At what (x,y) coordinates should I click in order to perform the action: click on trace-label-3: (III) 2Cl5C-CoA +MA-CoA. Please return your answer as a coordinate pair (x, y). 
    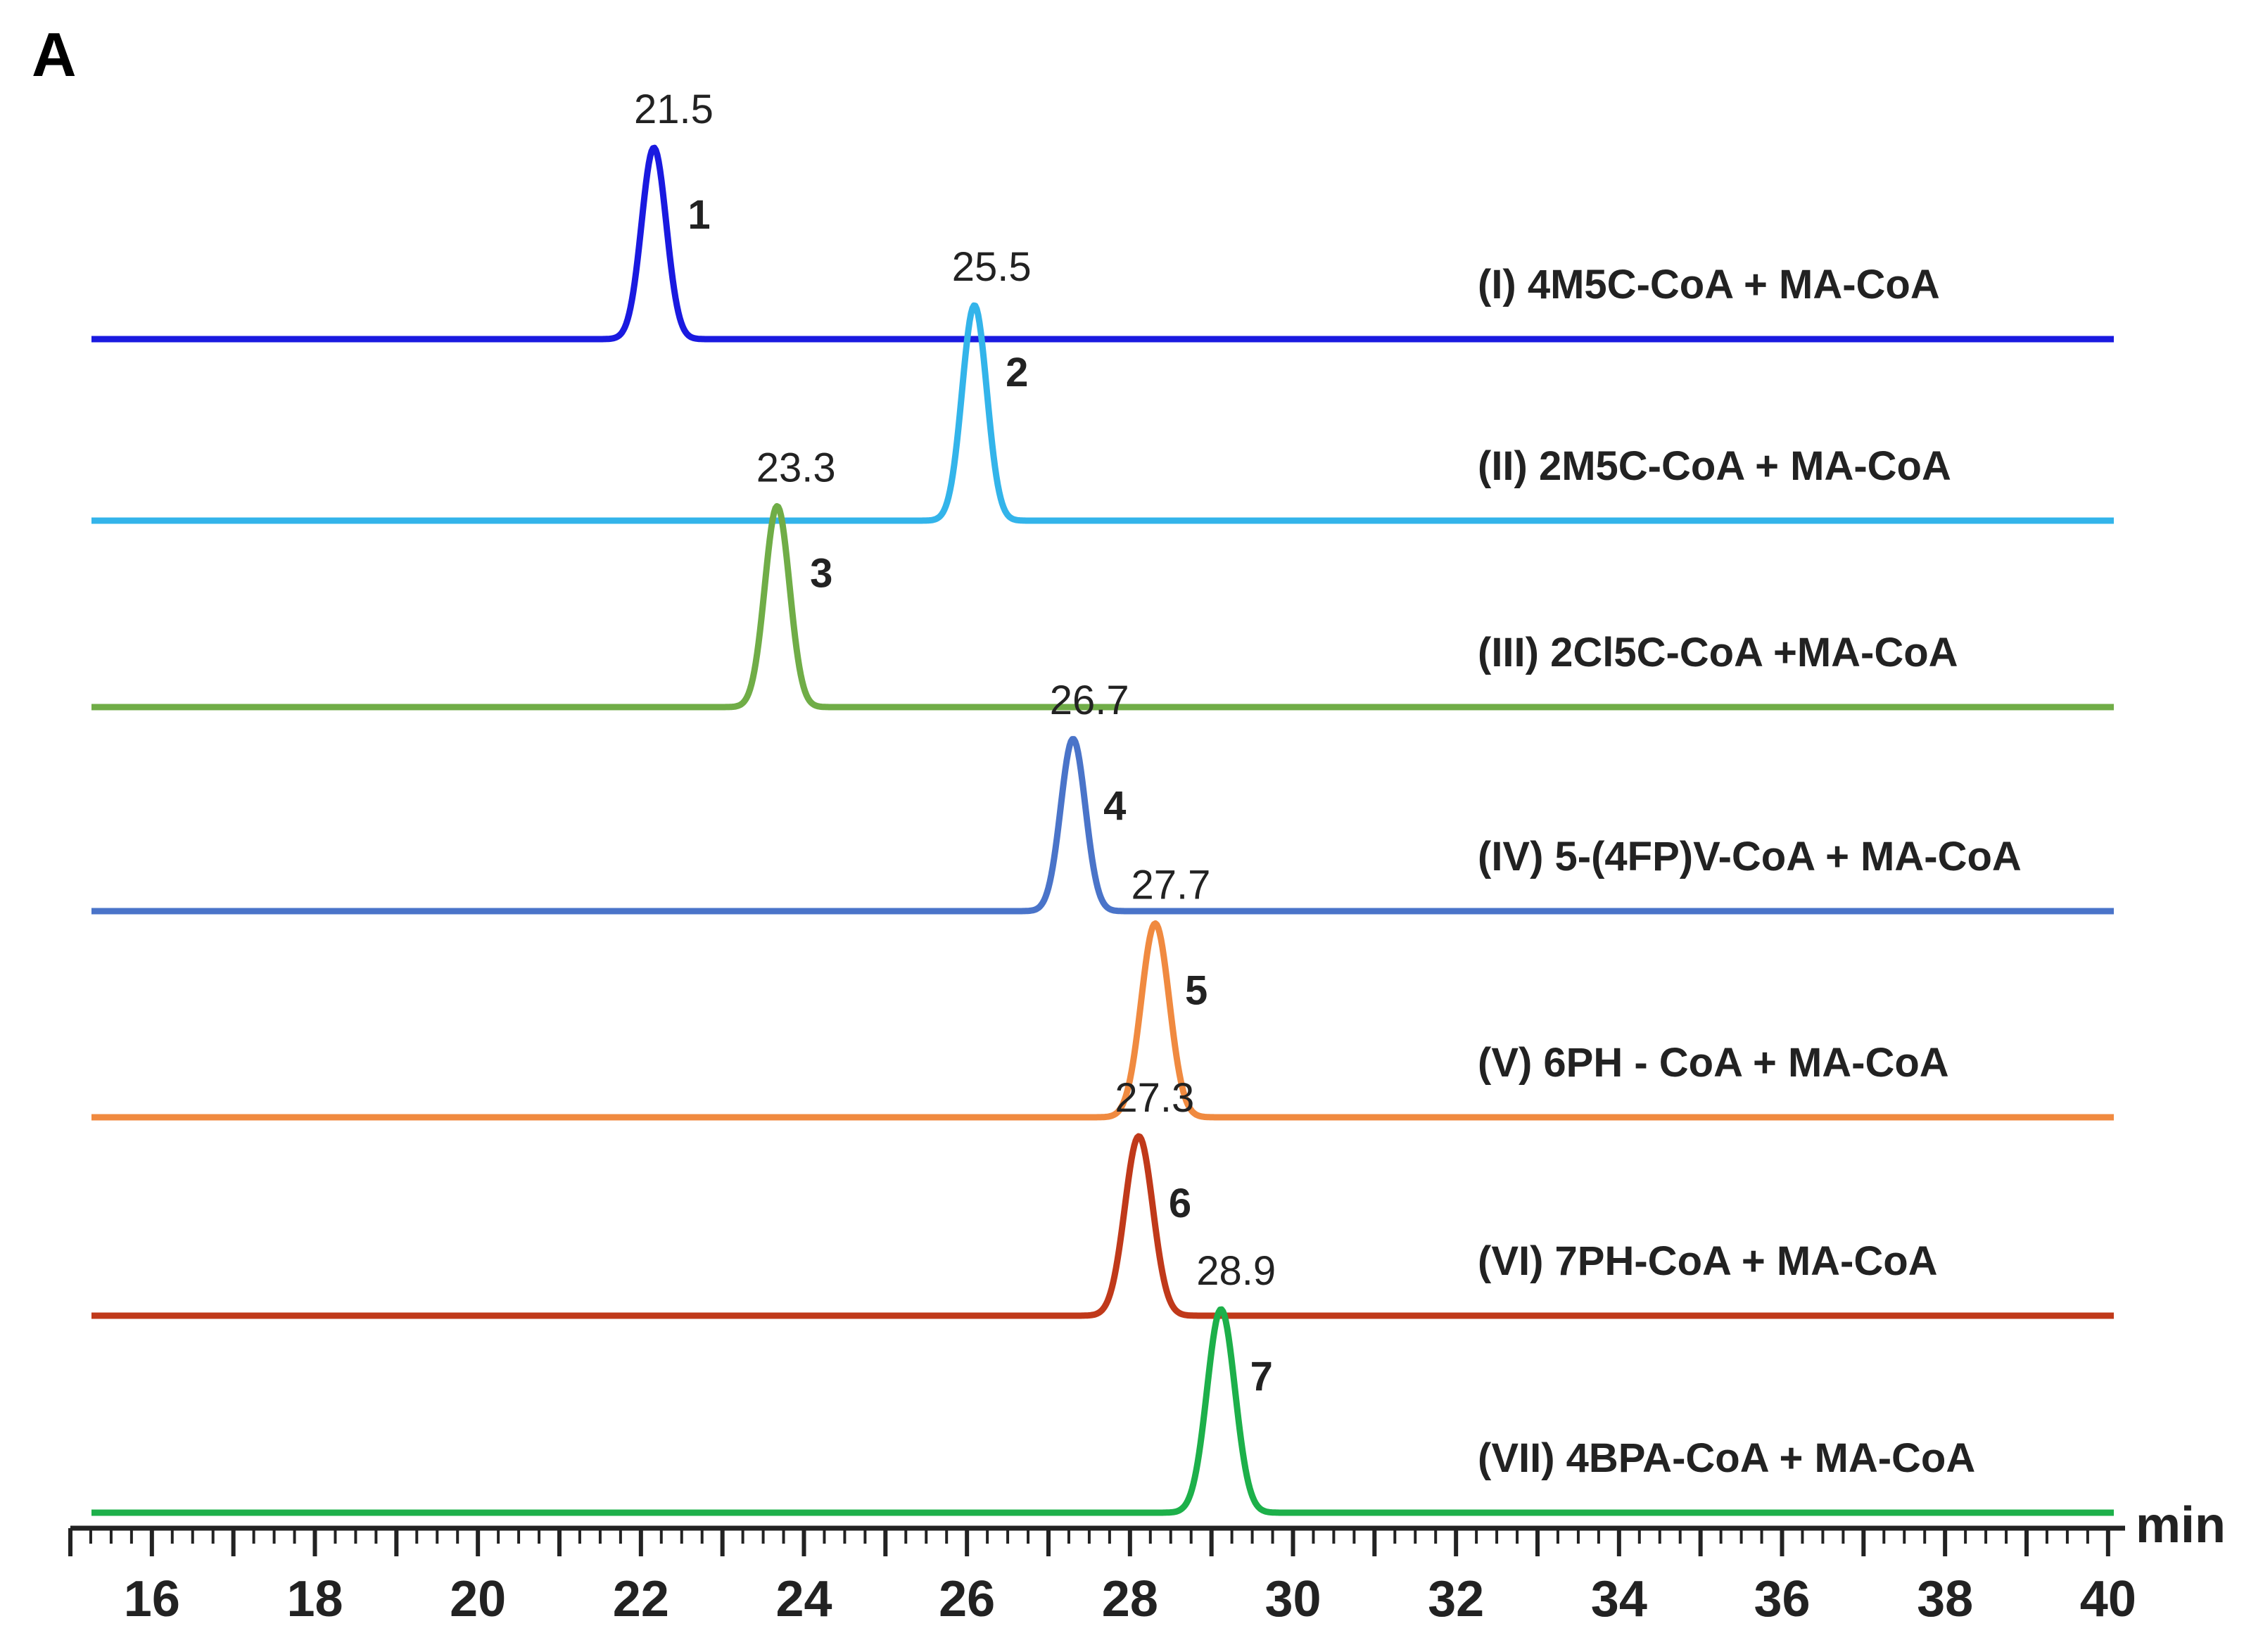
    Looking at the image, I should click on (1718, 652).